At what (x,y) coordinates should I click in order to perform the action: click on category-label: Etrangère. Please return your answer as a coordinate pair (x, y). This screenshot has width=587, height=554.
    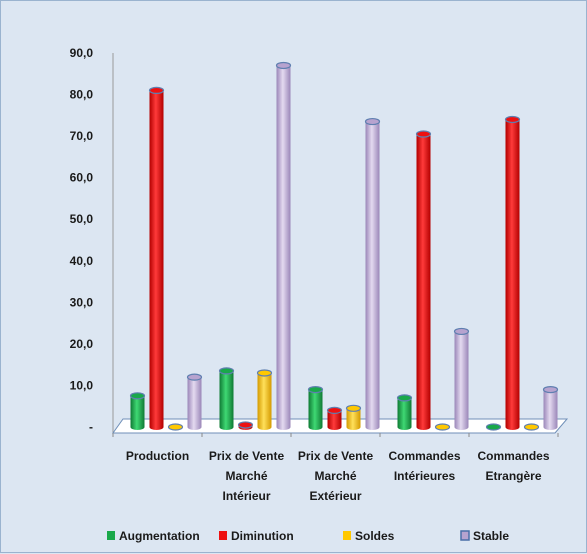
    Looking at the image, I should click on (513, 476).